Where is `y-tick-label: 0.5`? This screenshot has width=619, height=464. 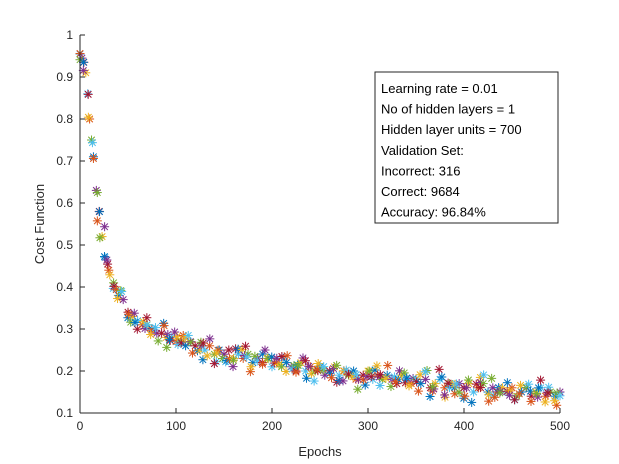 y-tick-label: 0.5 is located at coordinates (64, 245).